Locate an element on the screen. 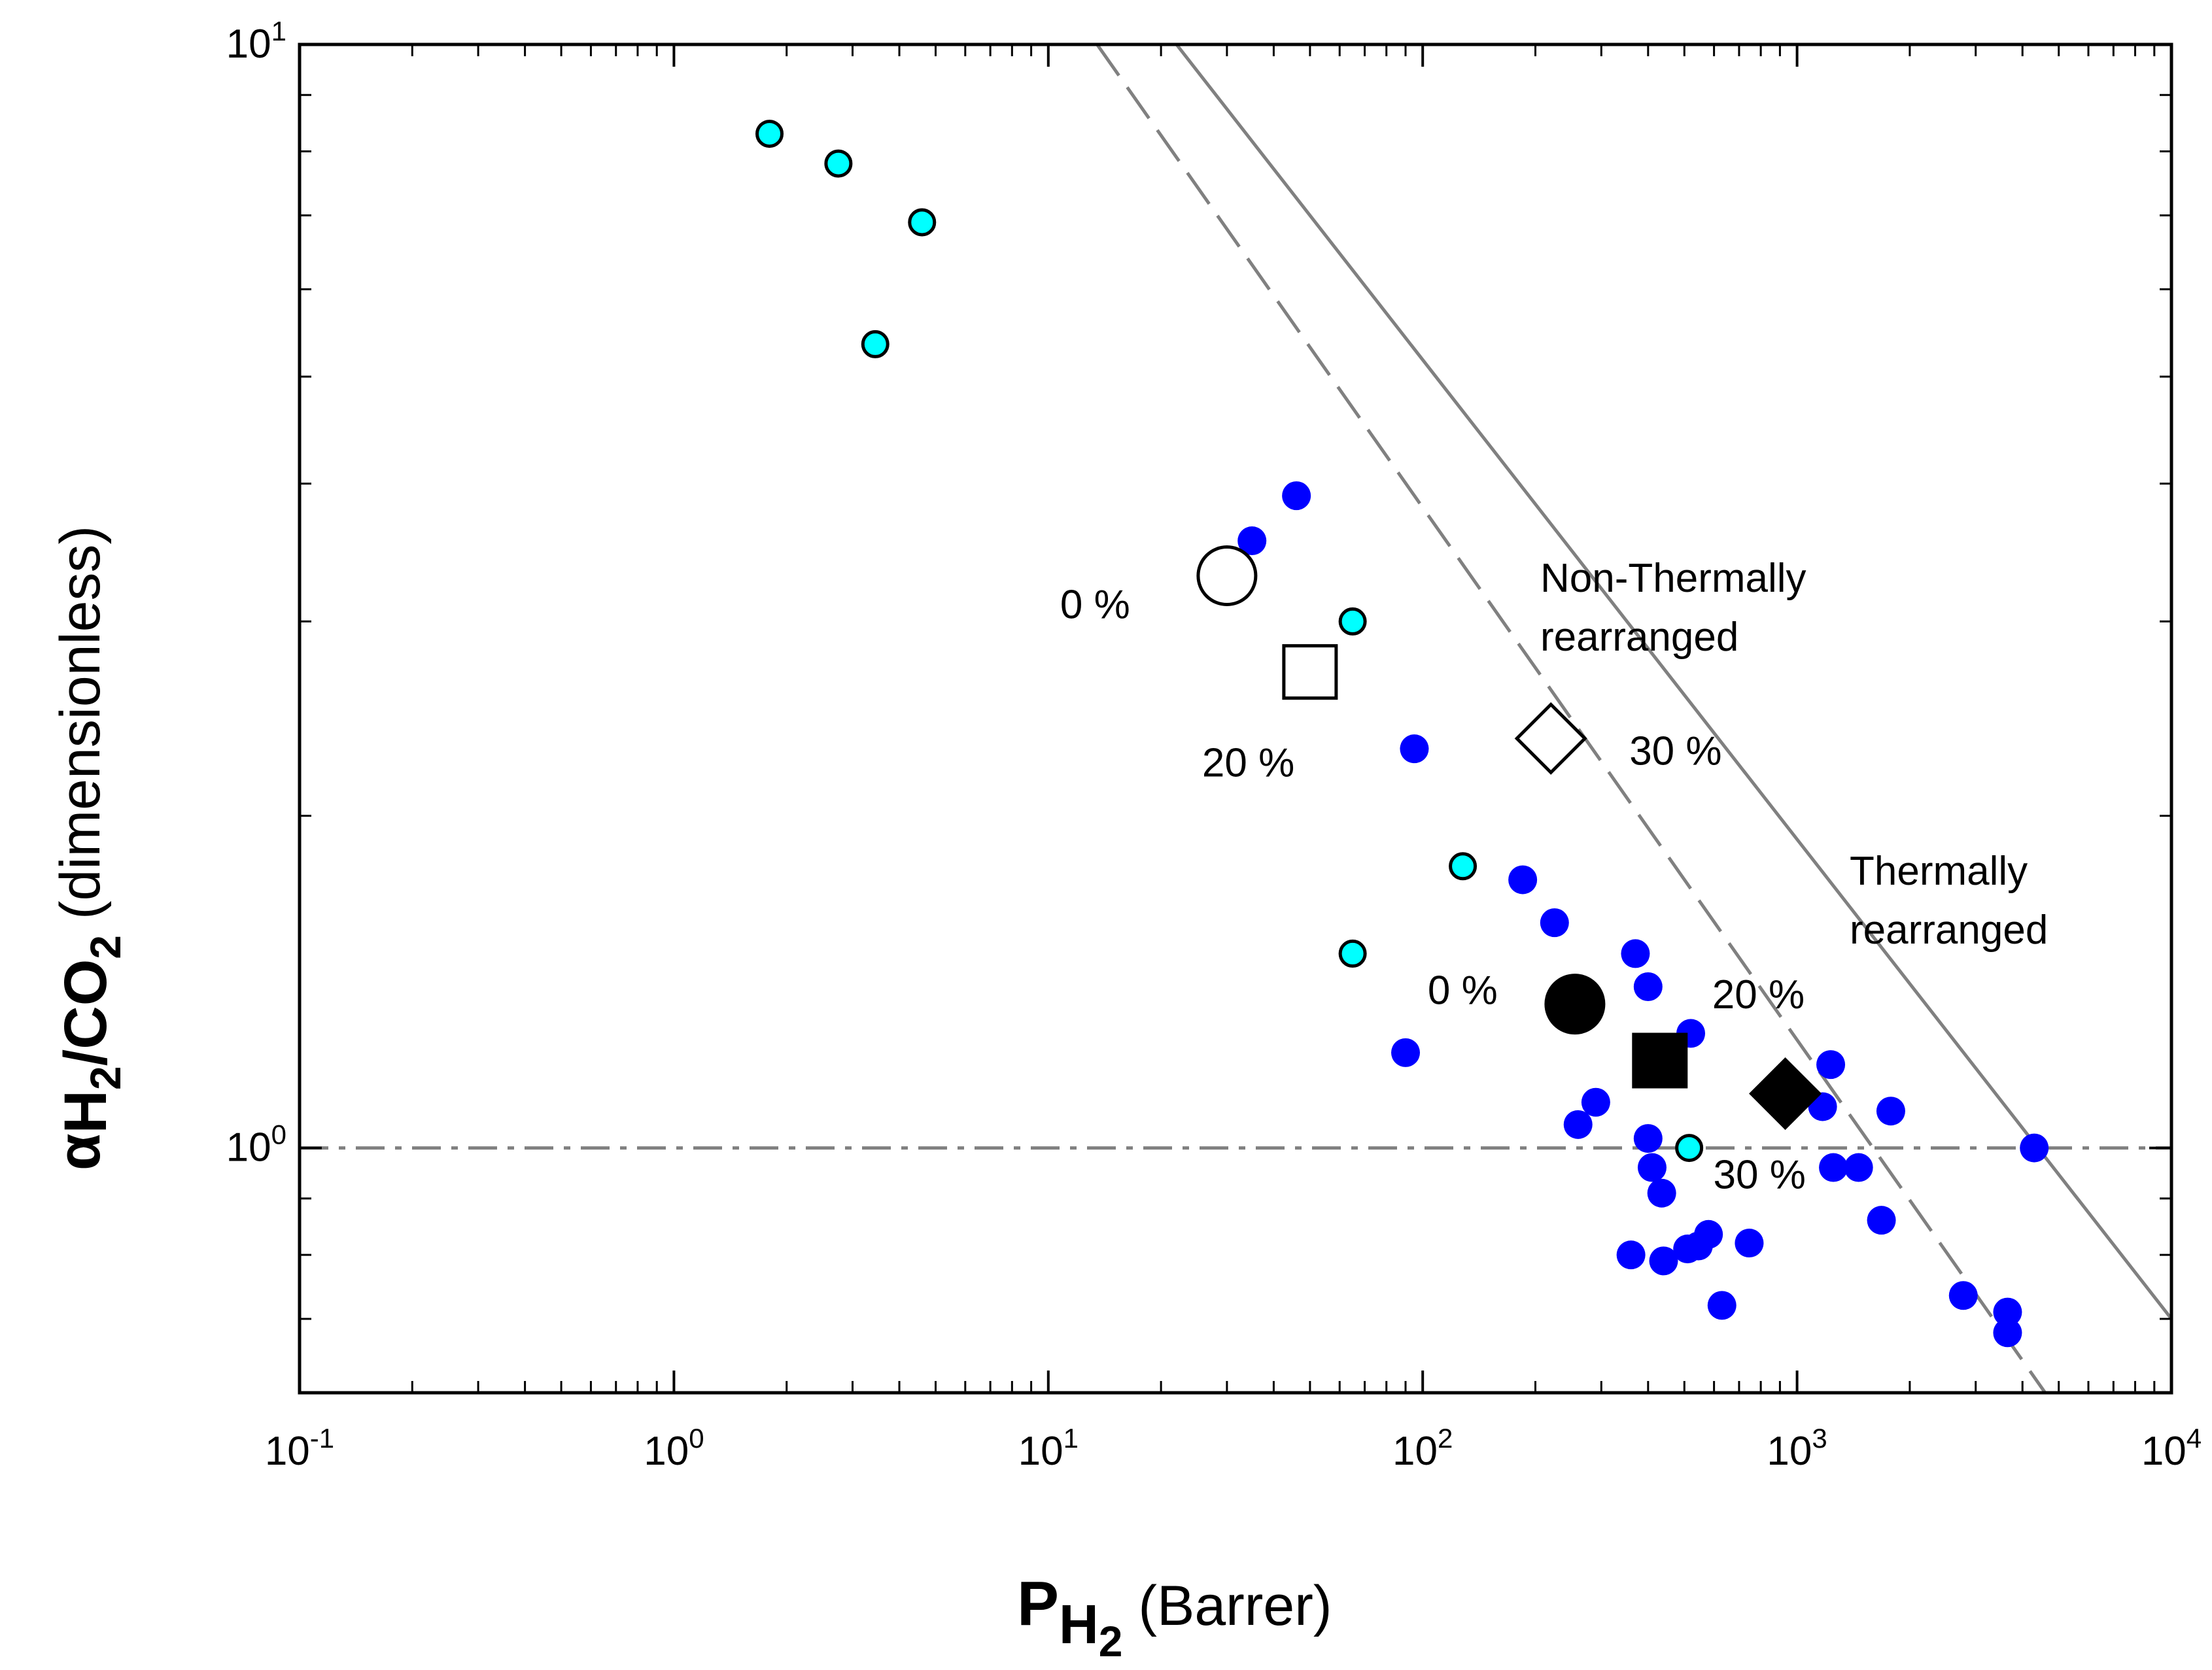 The height and width of the screenshot is (1670, 2212). y-tick-exp: 0 is located at coordinates (278, 1134).